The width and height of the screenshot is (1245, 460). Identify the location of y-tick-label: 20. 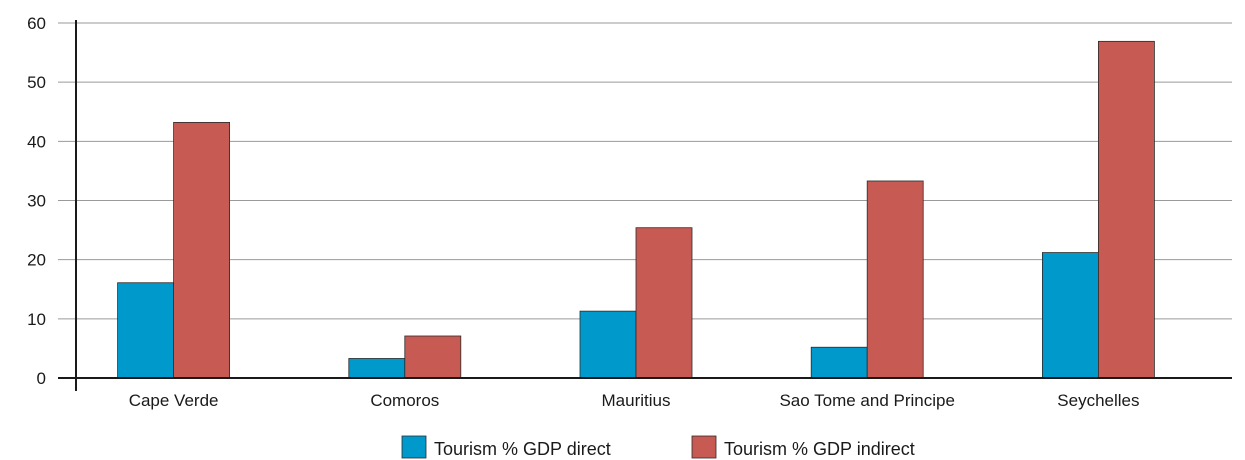
(36, 260).